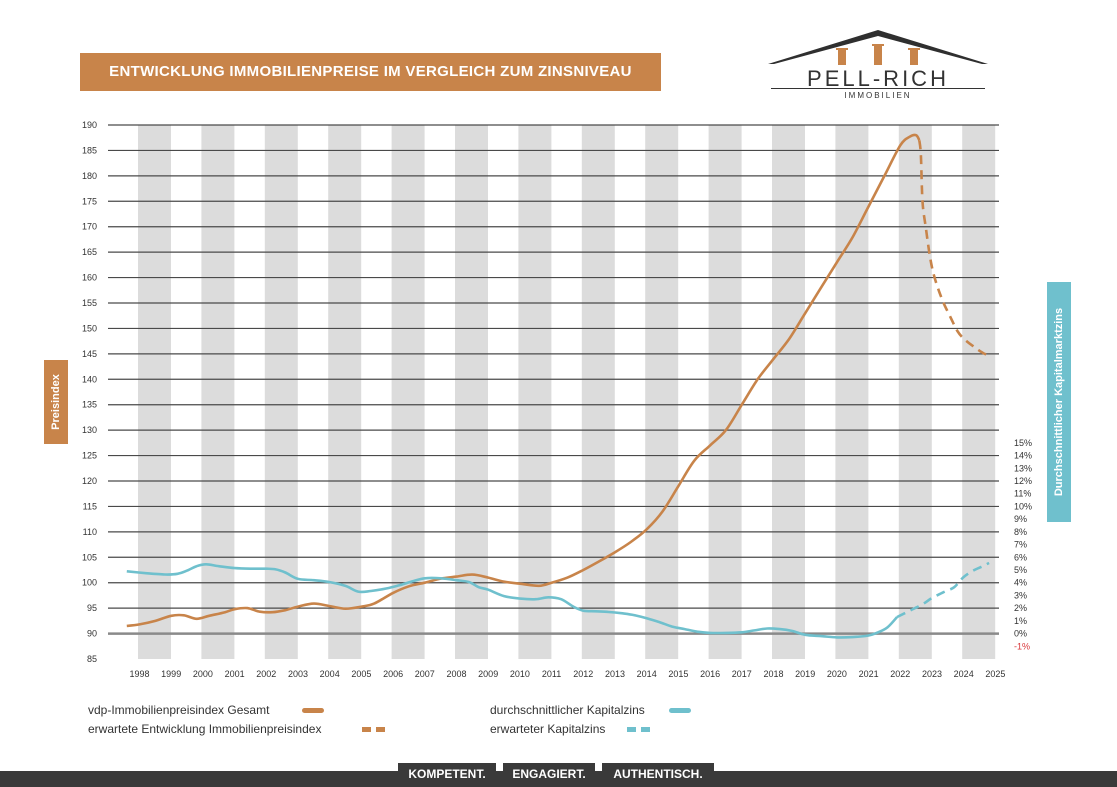  I want to click on y-right-tick-label: 1%, so click(1020, 621).